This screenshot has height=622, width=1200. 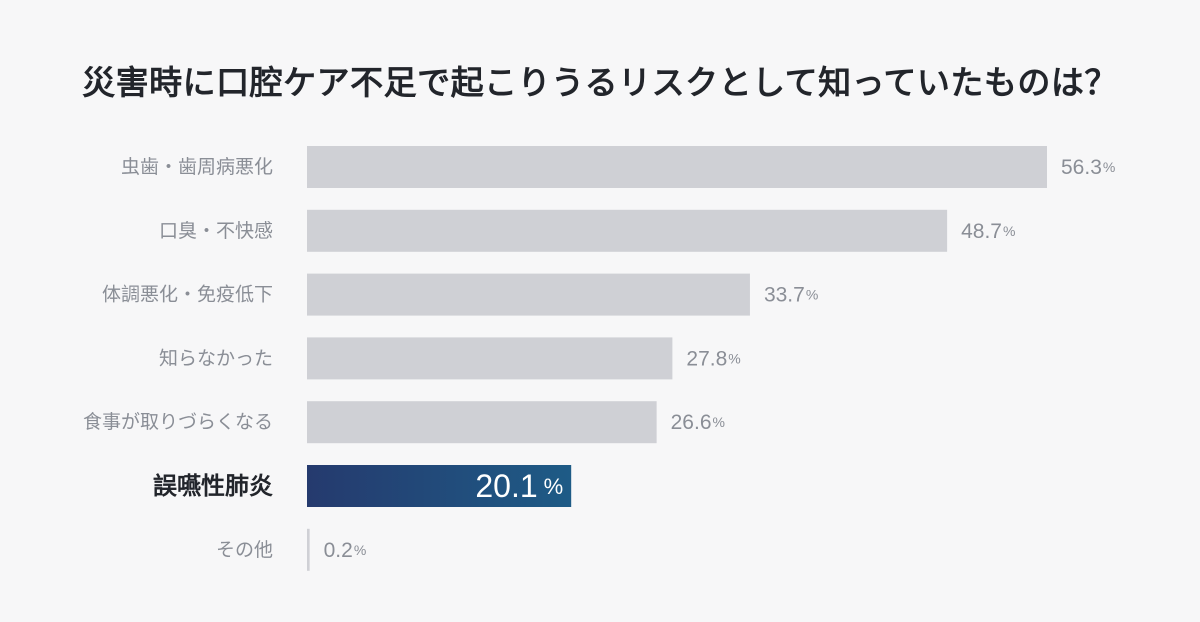 I want to click on category-label: 食事が取りづらくなる, so click(x=178, y=422).